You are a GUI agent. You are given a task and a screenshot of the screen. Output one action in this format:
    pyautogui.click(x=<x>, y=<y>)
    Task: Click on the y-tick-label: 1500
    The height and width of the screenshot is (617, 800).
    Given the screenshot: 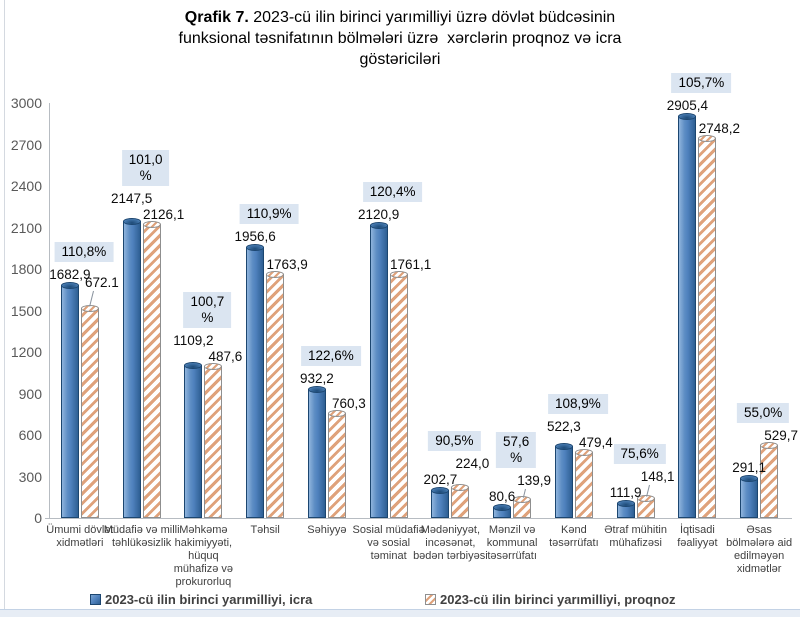 What is the action you would take?
    pyautogui.click(x=26, y=310)
    